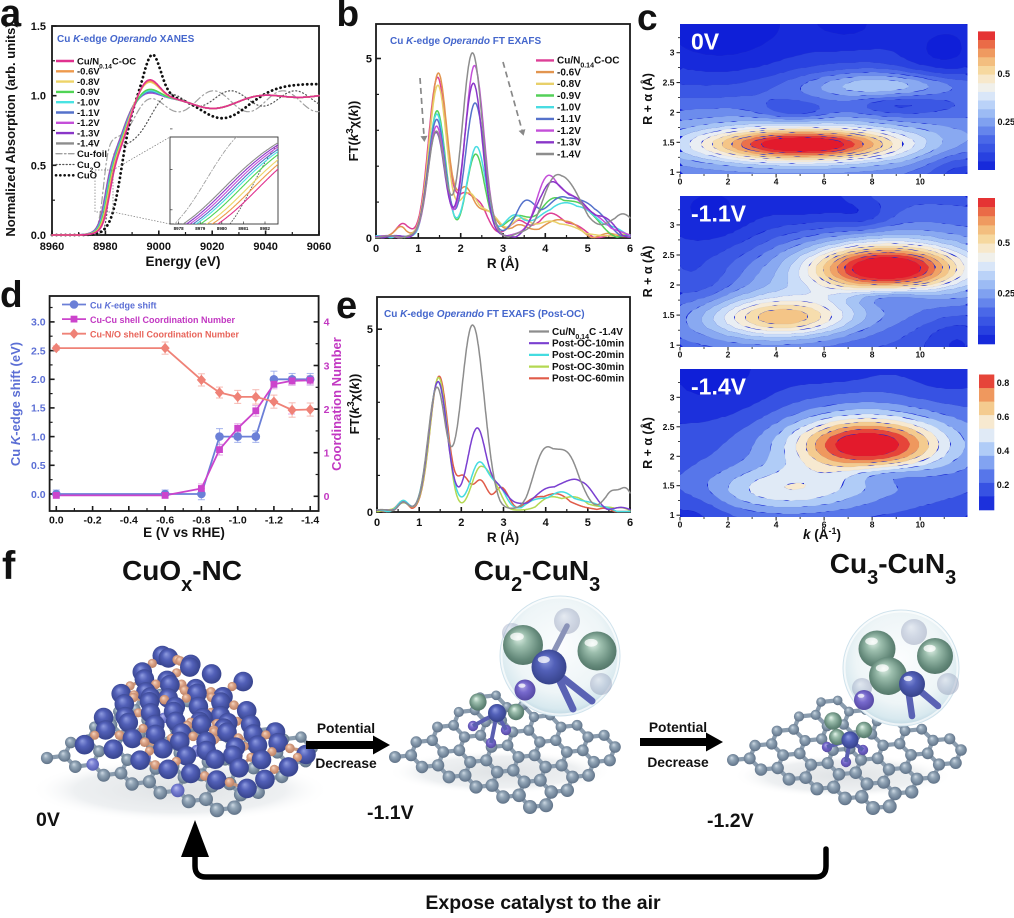 The height and width of the screenshot is (918, 1014). I want to click on svg-text: -1.2, so click(274, 521).